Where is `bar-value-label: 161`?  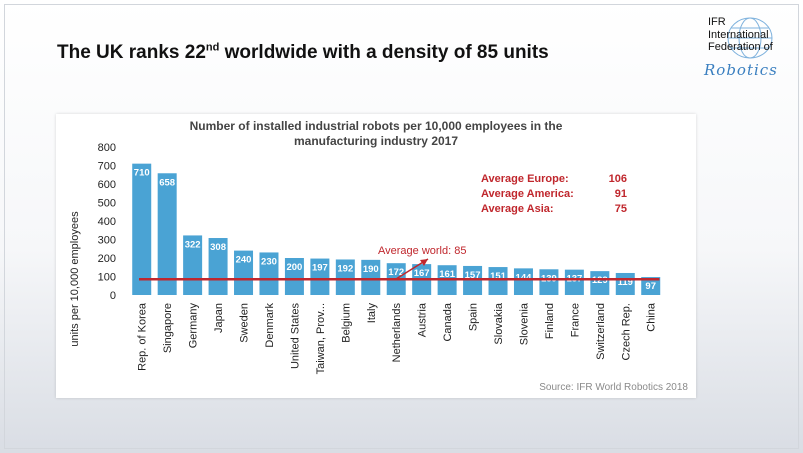 bar-value-label: 161 is located at coordinates (447, 274).